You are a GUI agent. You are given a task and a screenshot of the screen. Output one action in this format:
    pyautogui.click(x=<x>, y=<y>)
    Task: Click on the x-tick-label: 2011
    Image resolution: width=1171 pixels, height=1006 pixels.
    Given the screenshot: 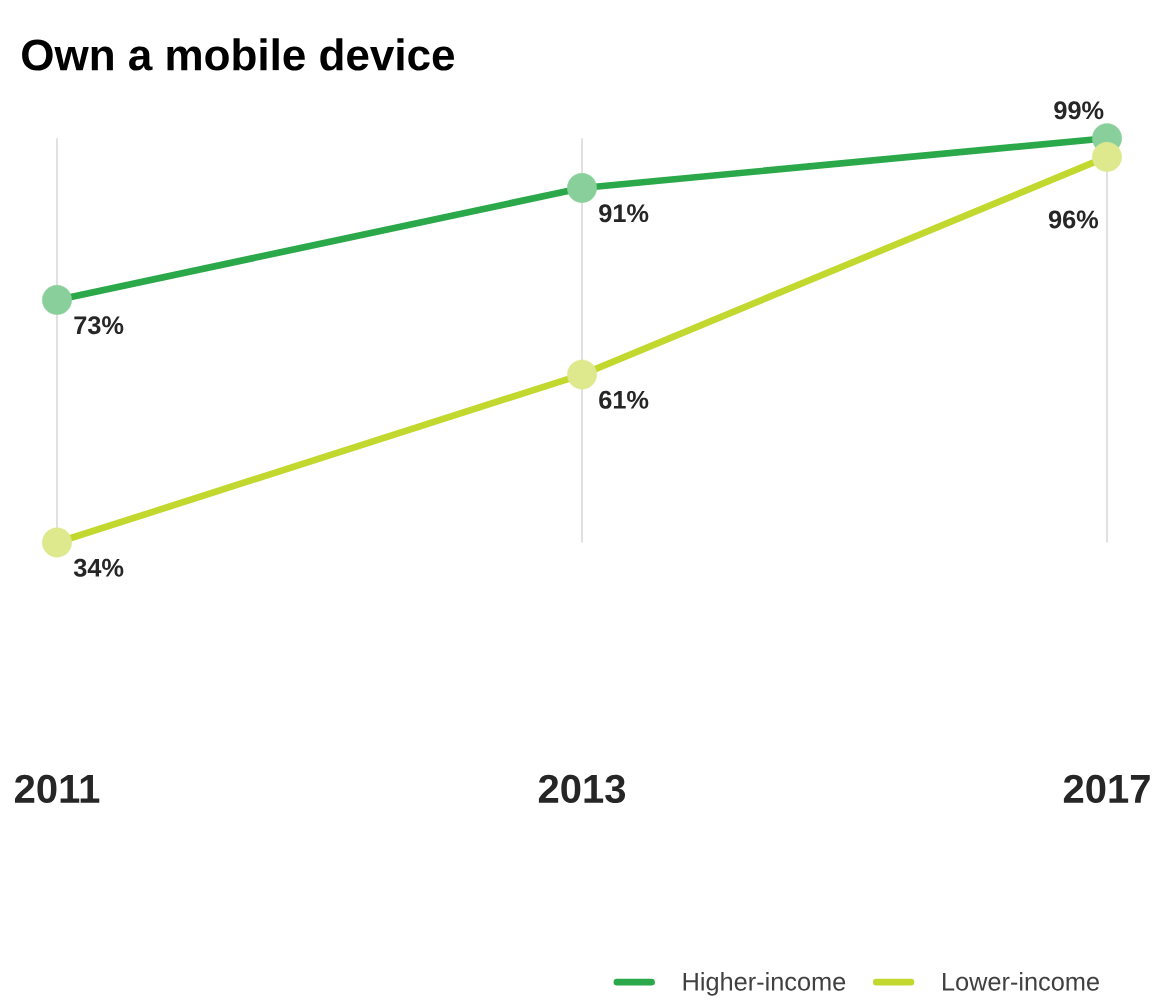 What is the action you would take?
    pyautogui.click(x=57, y=789)
    